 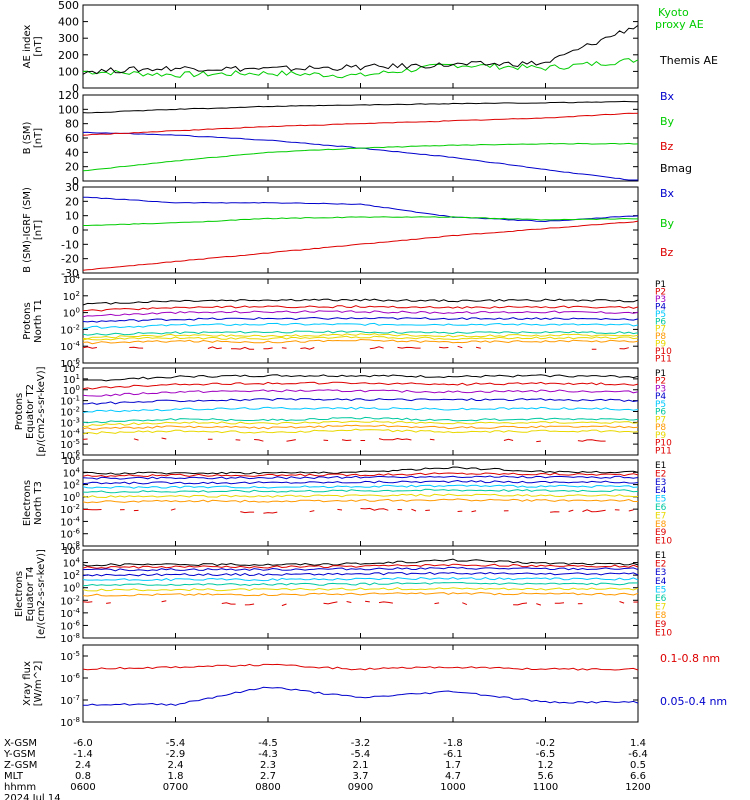 I want to click on series-line-bx, so click(x=360, y=156).